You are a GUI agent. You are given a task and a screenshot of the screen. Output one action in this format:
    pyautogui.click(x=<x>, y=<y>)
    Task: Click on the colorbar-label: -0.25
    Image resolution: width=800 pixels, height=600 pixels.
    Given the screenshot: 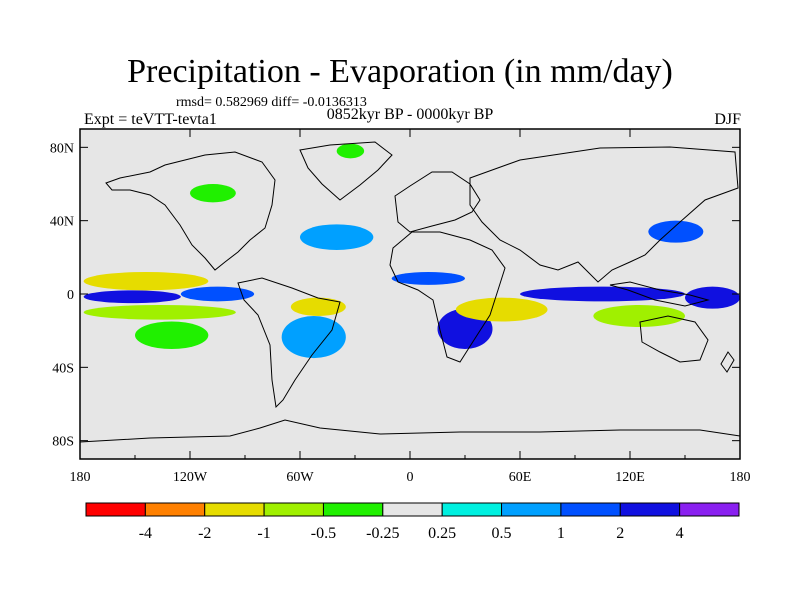 What is the action you would take?
    pyautogui.click(x=382, y=533)
    